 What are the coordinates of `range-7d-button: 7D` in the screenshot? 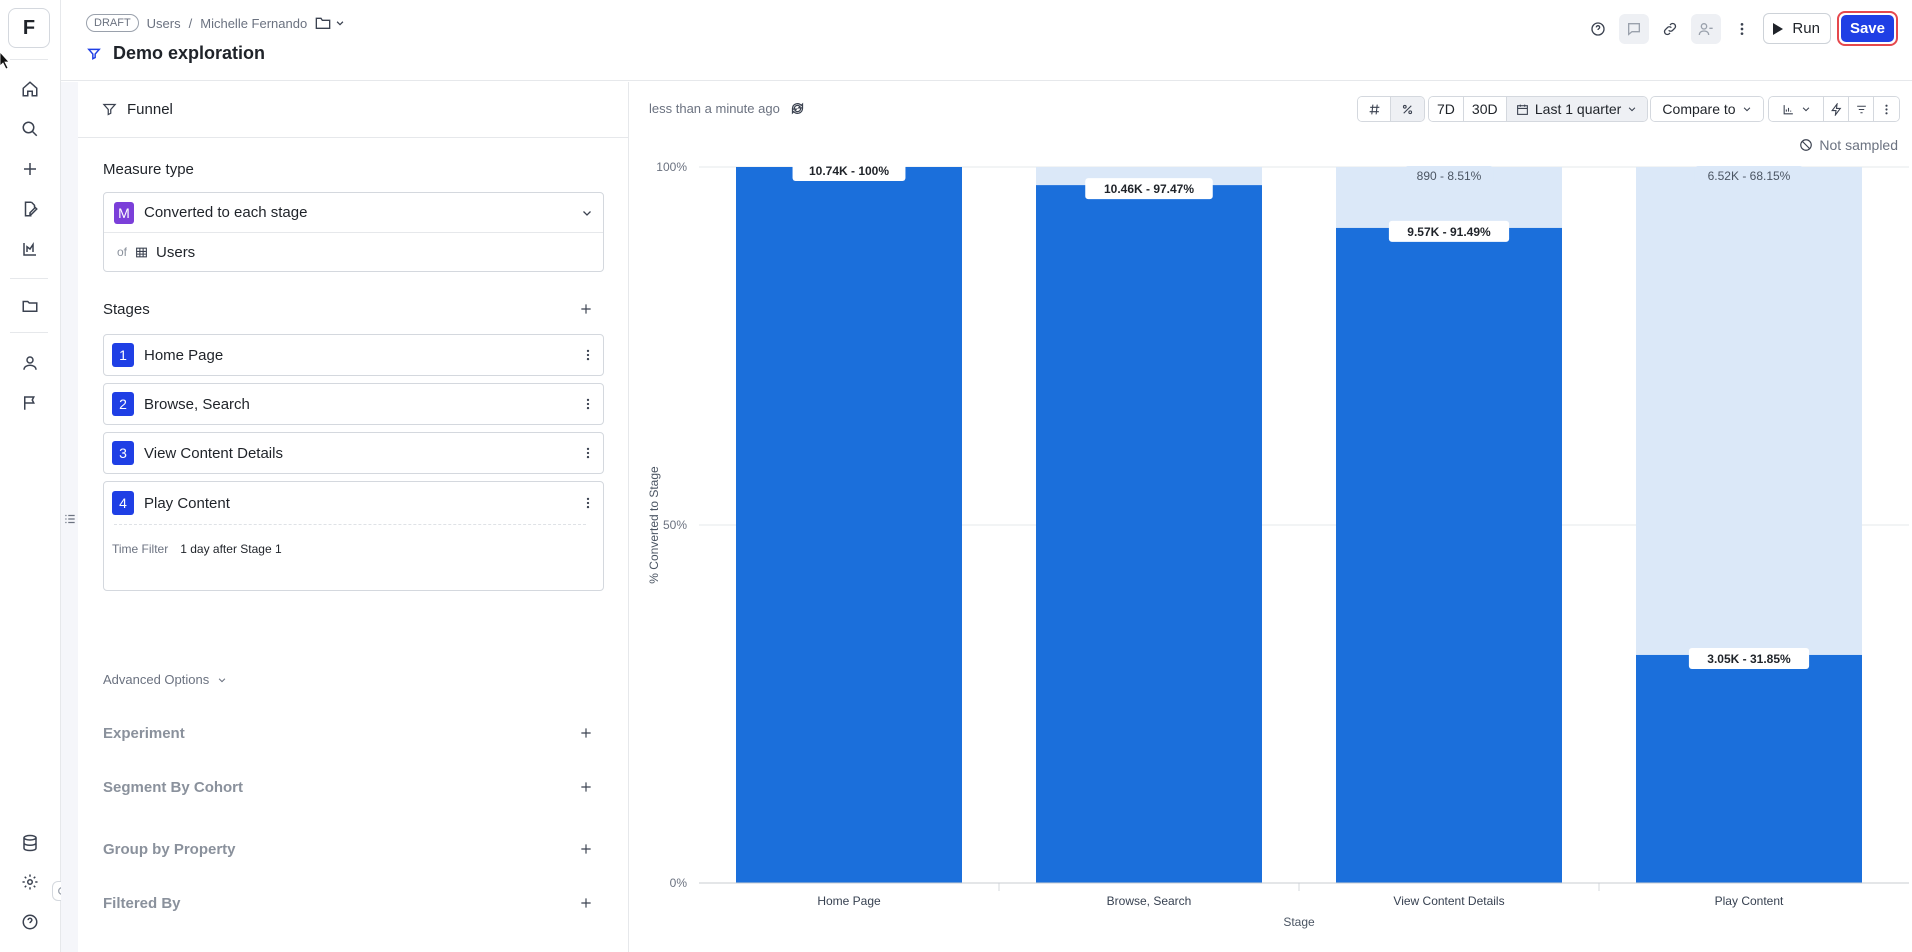 It's located at (1446, 109).